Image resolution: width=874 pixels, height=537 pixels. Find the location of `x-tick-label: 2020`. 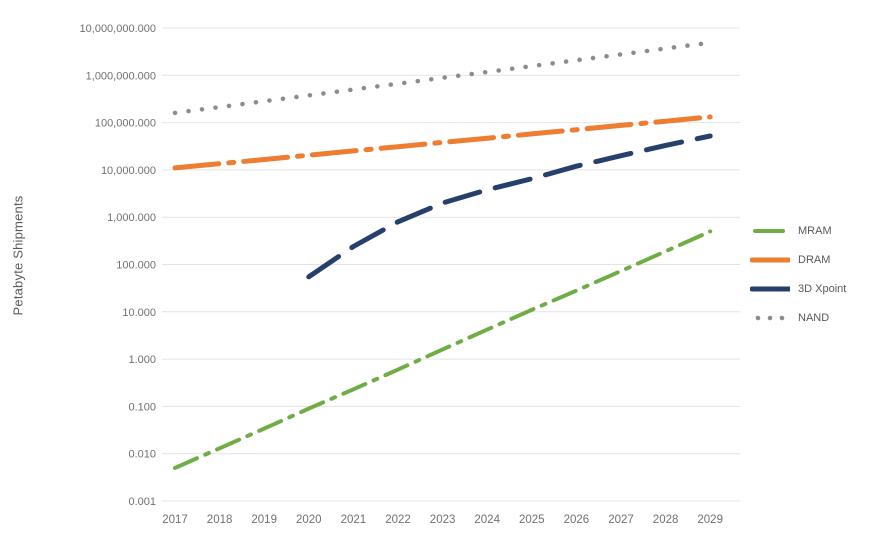

x-tick-label: 2020 is located at coordinates (309, 520).